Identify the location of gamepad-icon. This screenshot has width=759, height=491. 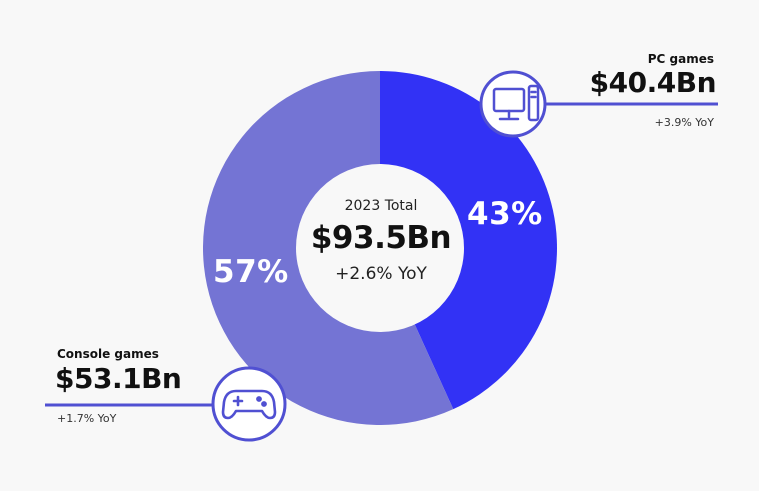
(249, 404).